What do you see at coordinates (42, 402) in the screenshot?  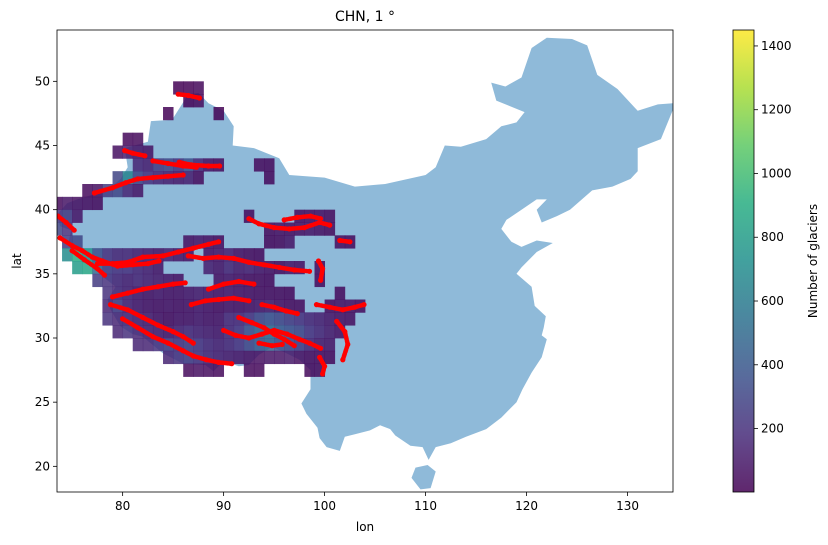 I see `y-tick-label: 25` at bounding box center [42, 402].